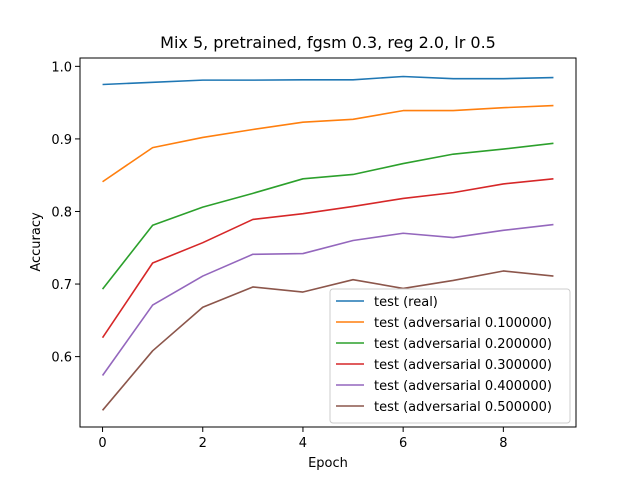 This screenshot has width=640, height=480. I want to click on y-axis-label: Accuracy, so click(36, 242).